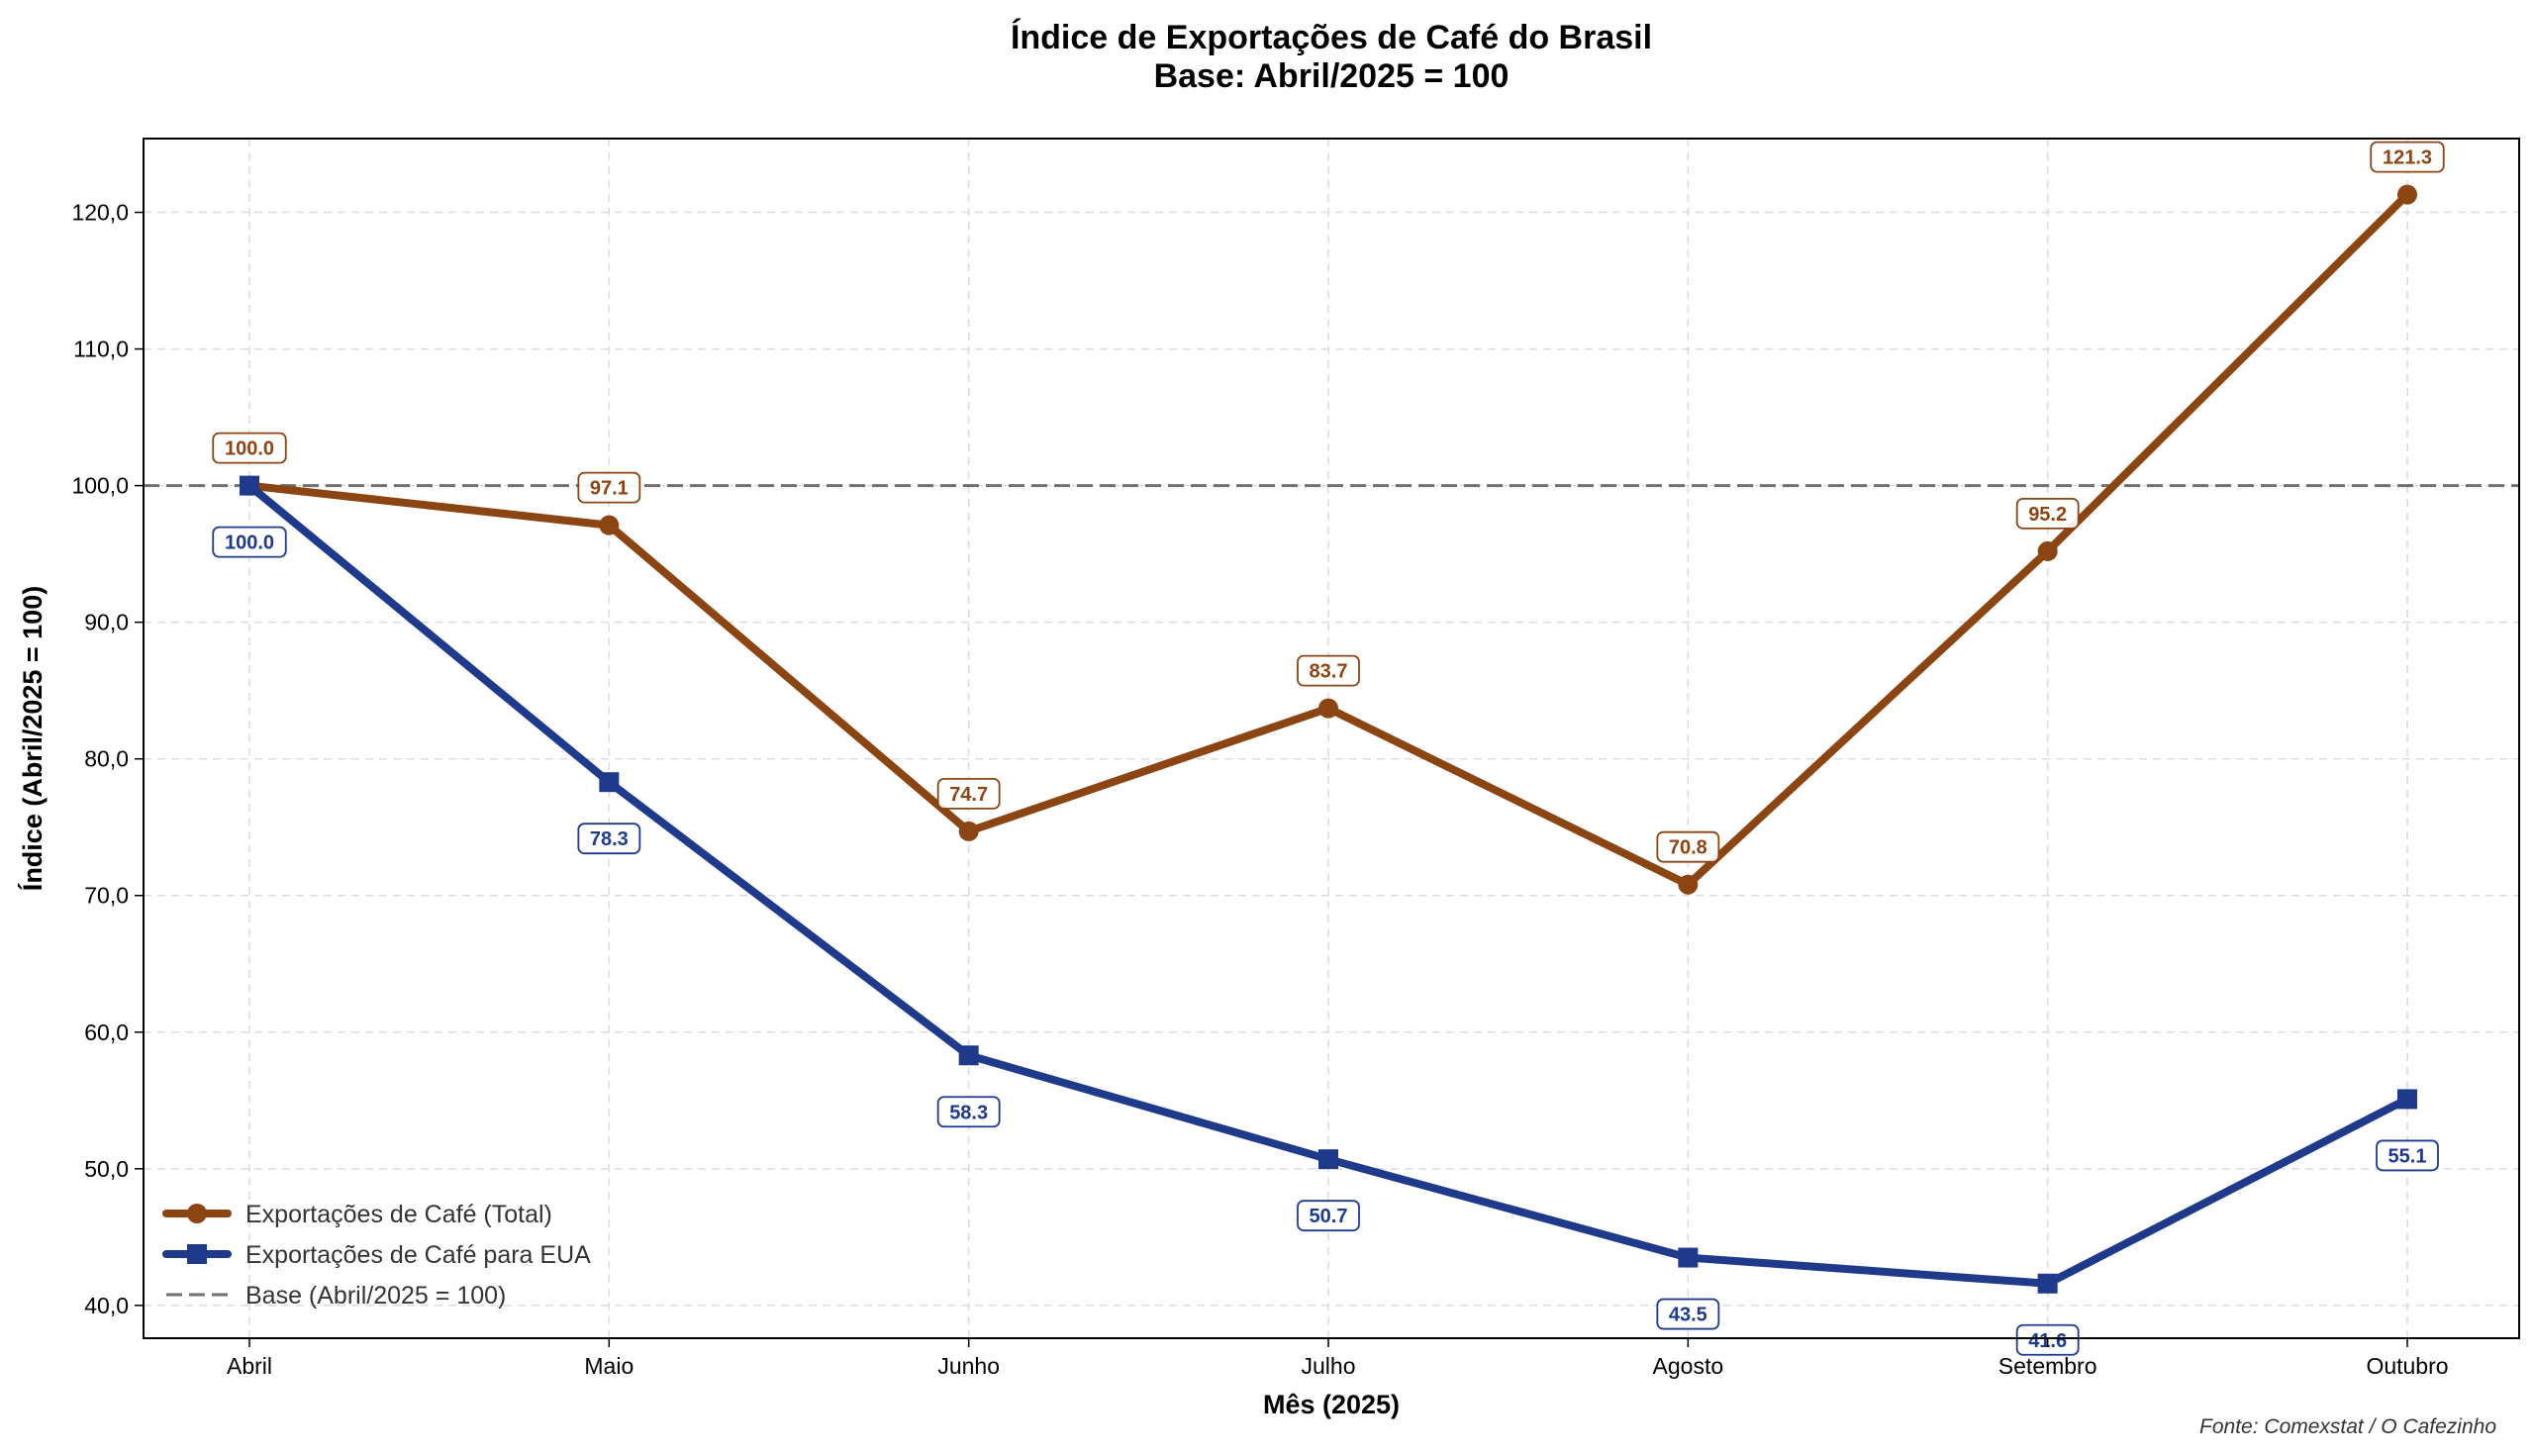 Image resolution: width=2534 pixels, height=1456 pixels. I want to click on chart-subtitle: Base: Abril/2025 = 100, so click(1332, 76).